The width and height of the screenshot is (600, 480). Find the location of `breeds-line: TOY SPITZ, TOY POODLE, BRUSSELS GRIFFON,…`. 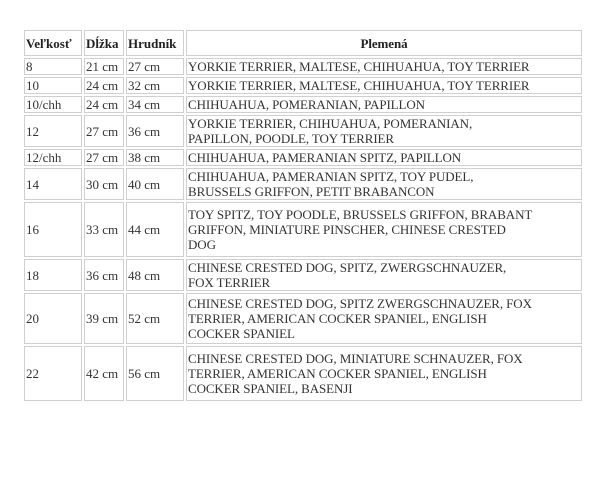

breeds-line: TOY SPITZ, TOY POODLE, BRUSSELS GRIFFON,… is located at coordinates (360, 214).